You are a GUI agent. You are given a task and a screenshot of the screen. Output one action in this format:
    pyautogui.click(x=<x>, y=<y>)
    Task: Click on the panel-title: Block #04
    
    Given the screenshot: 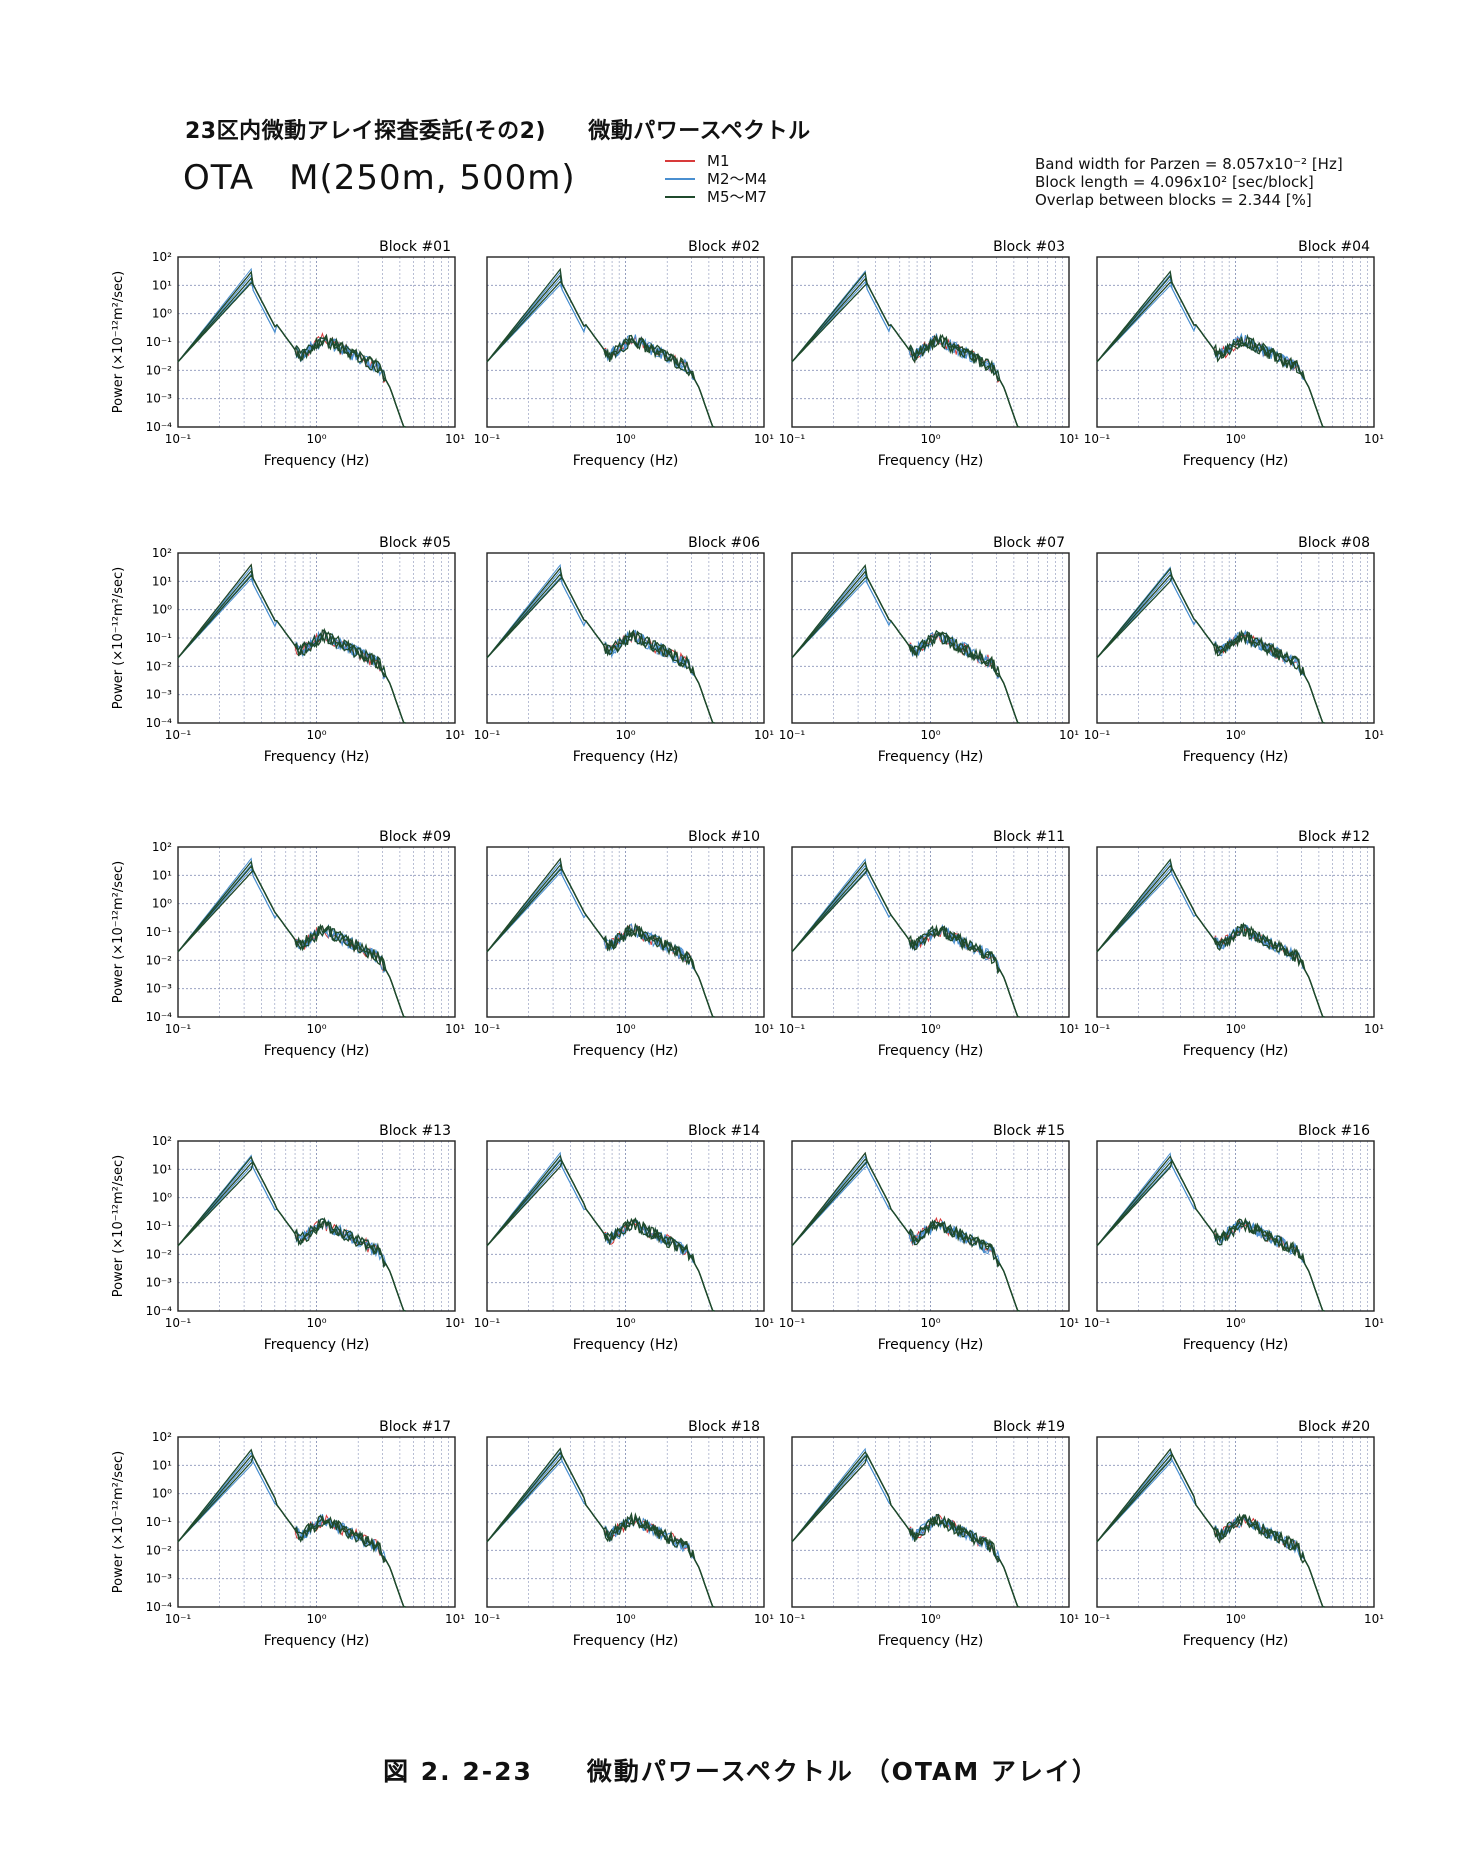 What is the action you would take?
    pyautogui.click(x=1334, y=247)
    